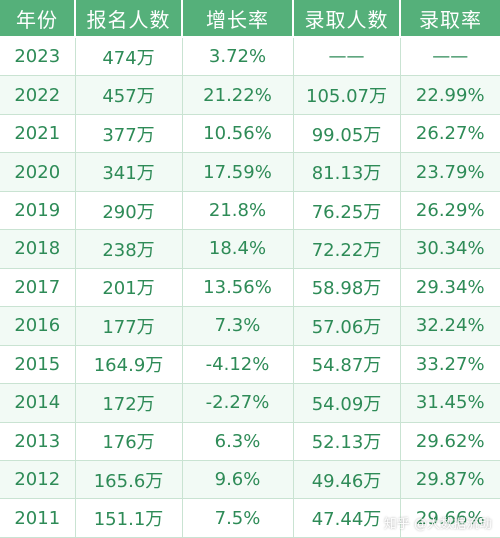  I want to click on applicants-cell: 377万, so click(129, 134).